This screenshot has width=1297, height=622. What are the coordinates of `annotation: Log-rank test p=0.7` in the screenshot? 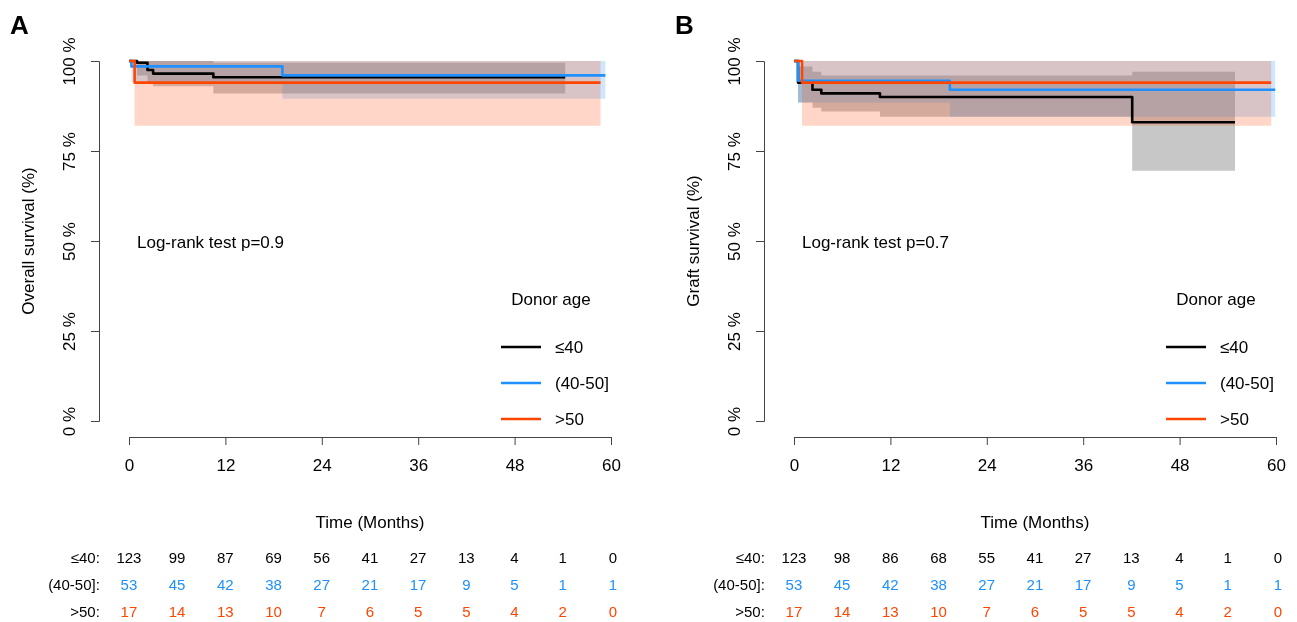 It's located at (875, 242).